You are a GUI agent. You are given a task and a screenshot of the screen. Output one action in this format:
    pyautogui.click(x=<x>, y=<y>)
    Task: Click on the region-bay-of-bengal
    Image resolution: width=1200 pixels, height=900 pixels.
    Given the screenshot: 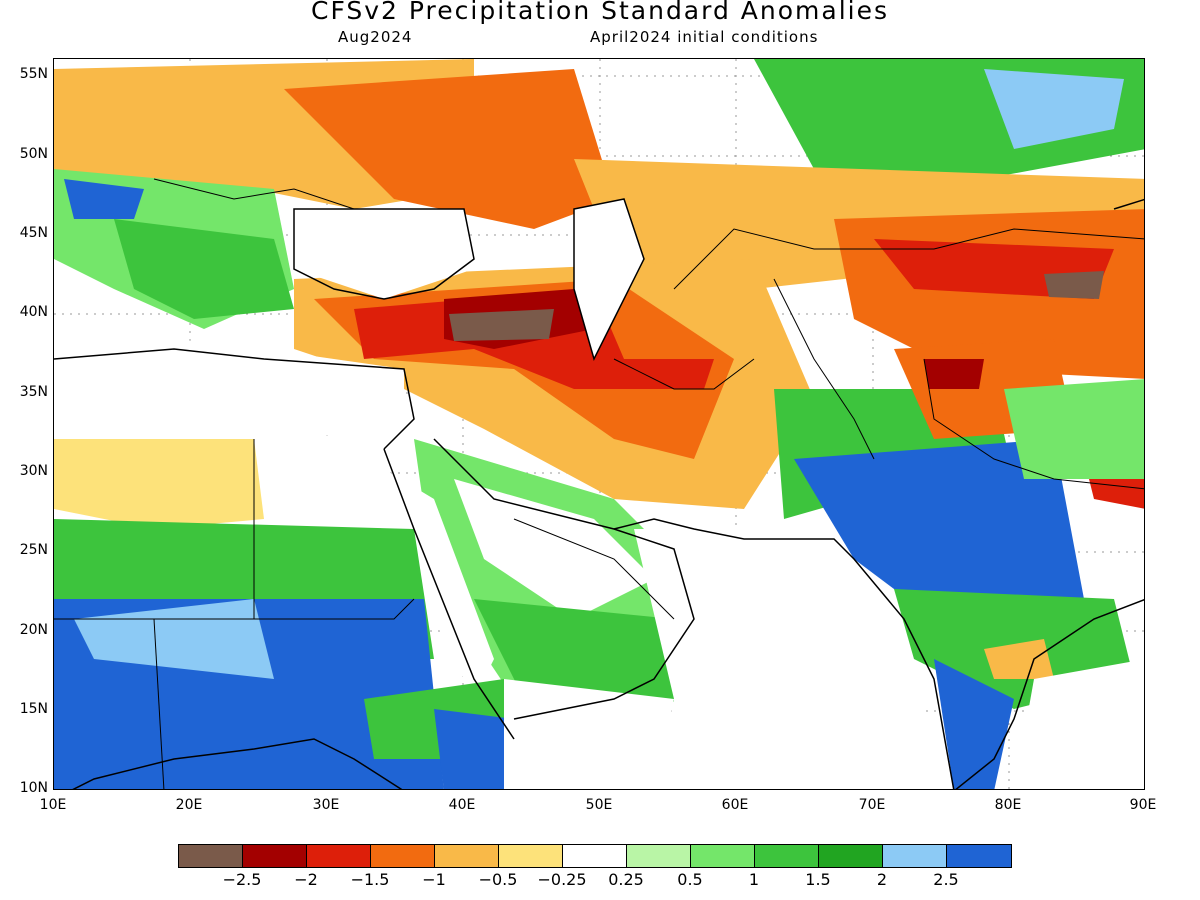 What is the action you would take?
    pyautogui.click(x=1079, y=724)
    